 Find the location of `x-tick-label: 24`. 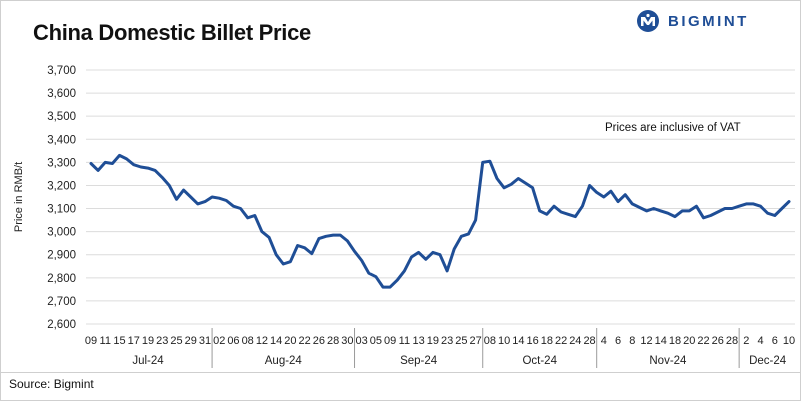

x-tick-label: 24 is located at coordinates (575, 341).